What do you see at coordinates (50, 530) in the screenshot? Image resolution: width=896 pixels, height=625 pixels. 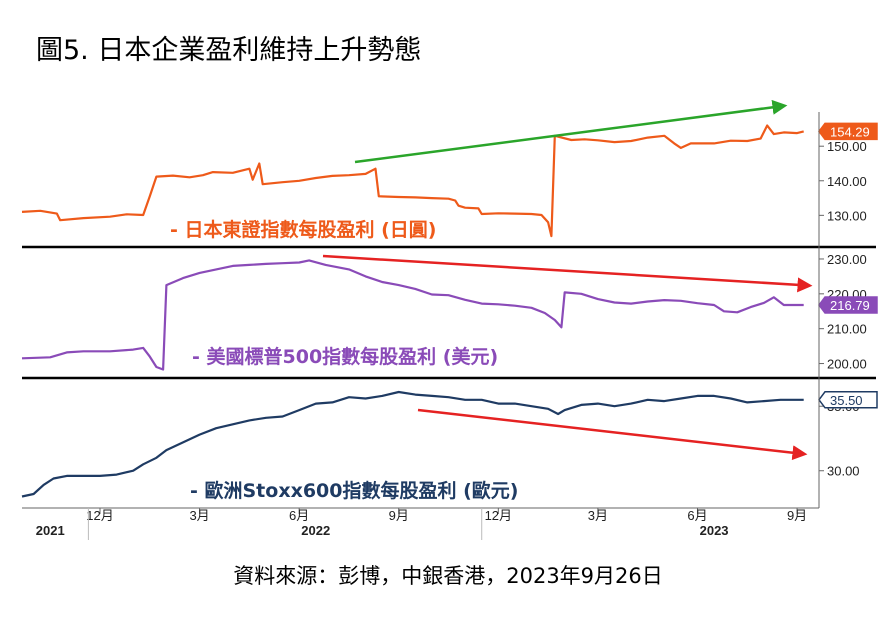 I see `year-label: 2021` at bounding box center [50, 530].